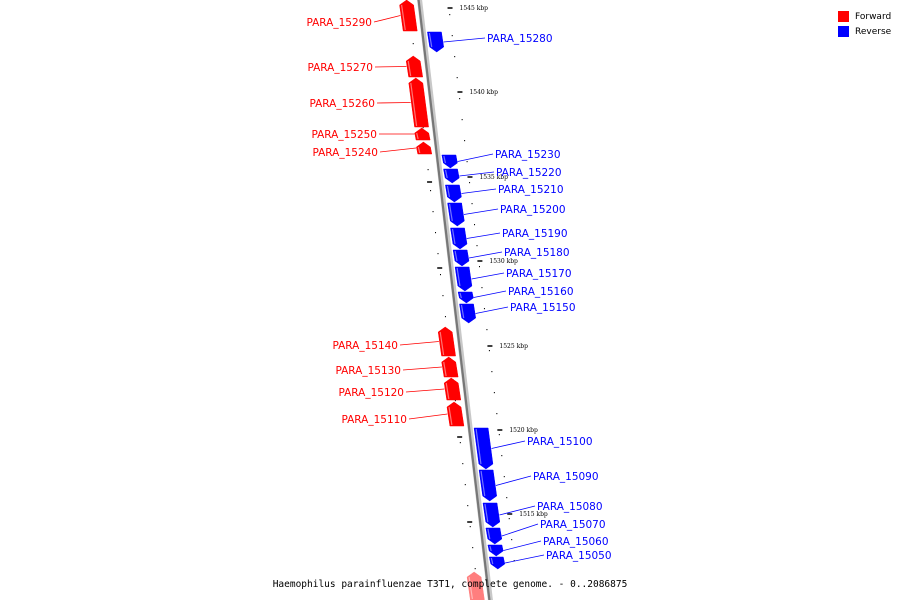  Describe the element at coordinates (342, 104) in the screenshot. I see `gene-label: PARA_15260` at that location.